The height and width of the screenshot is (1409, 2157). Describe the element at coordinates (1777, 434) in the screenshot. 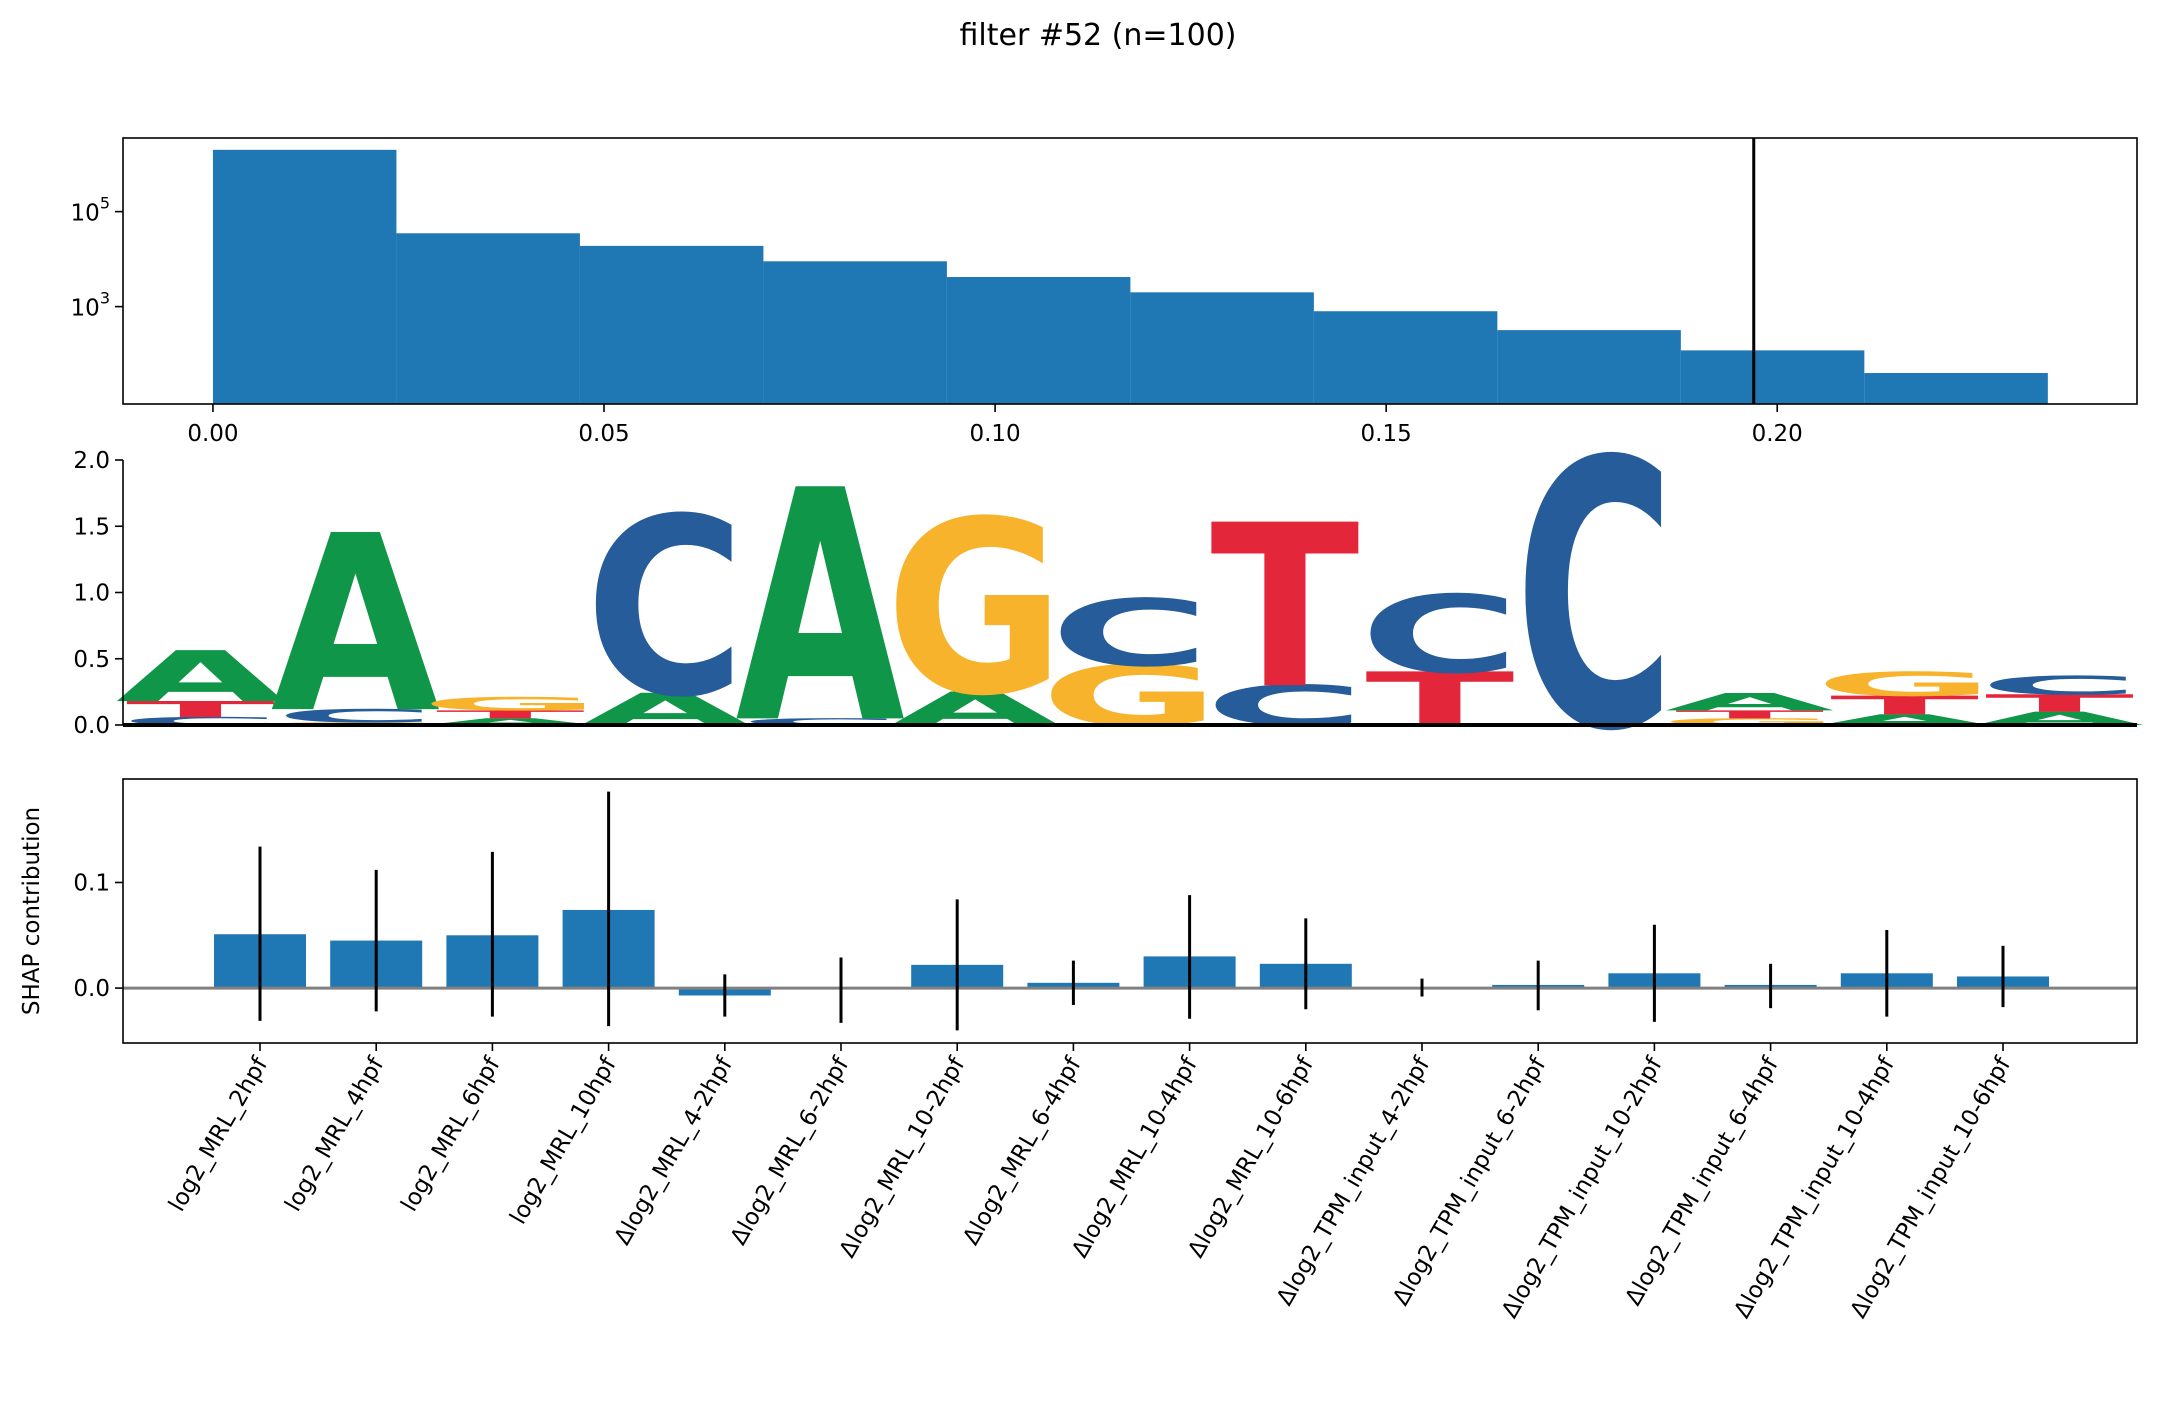

I see `histogram-x-tick-label: 0.20` at that location.